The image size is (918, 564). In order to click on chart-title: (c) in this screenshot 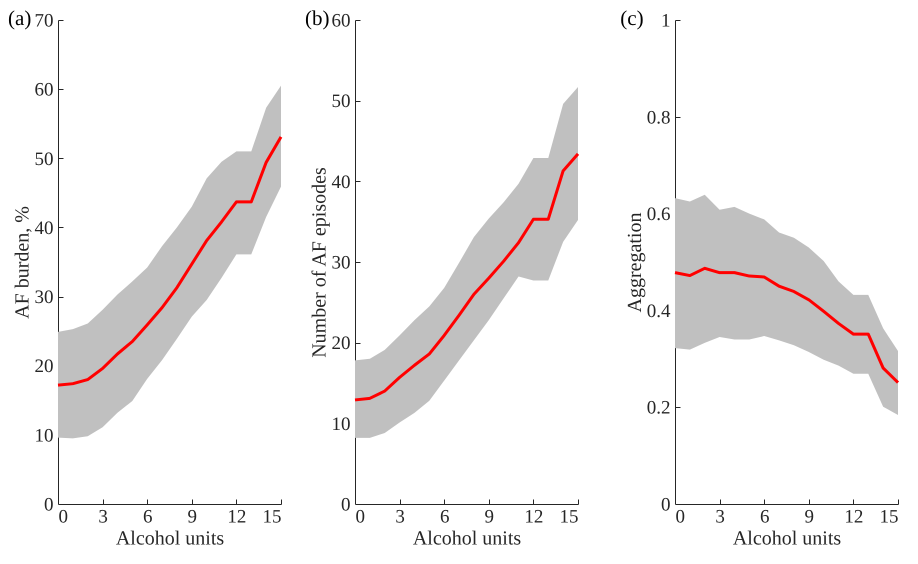, I will do `click(632, 18)`.